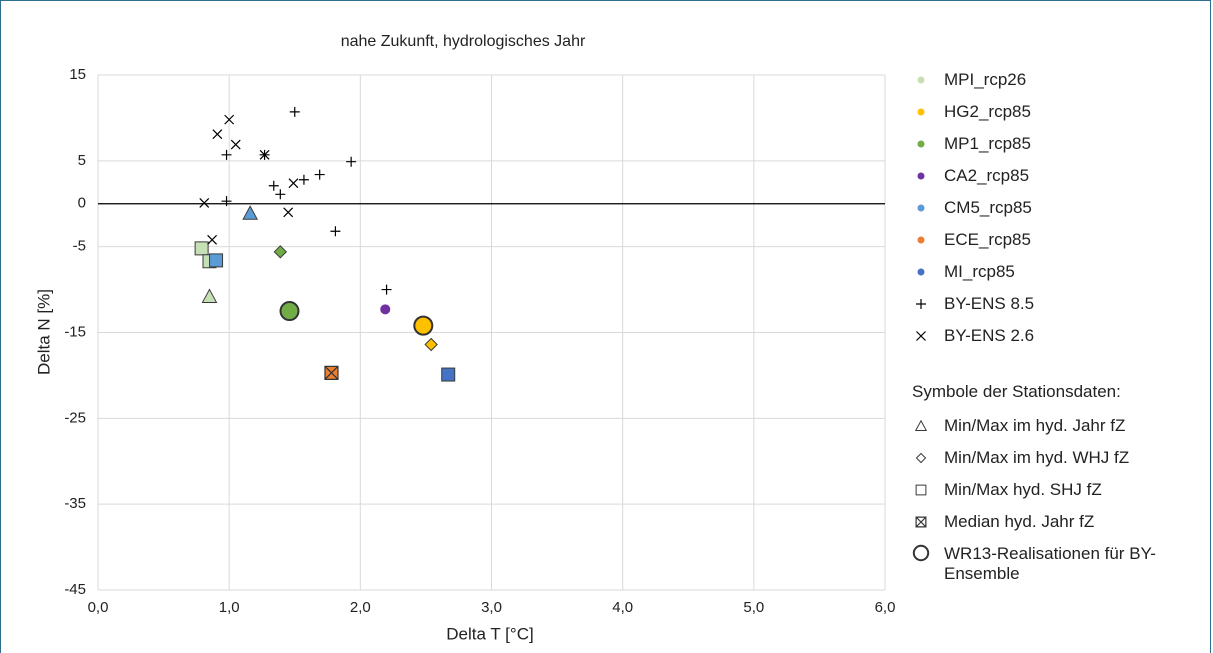 The image size is (1213, 653). I want to click on y-tick-label: -15, so click(75, 331).